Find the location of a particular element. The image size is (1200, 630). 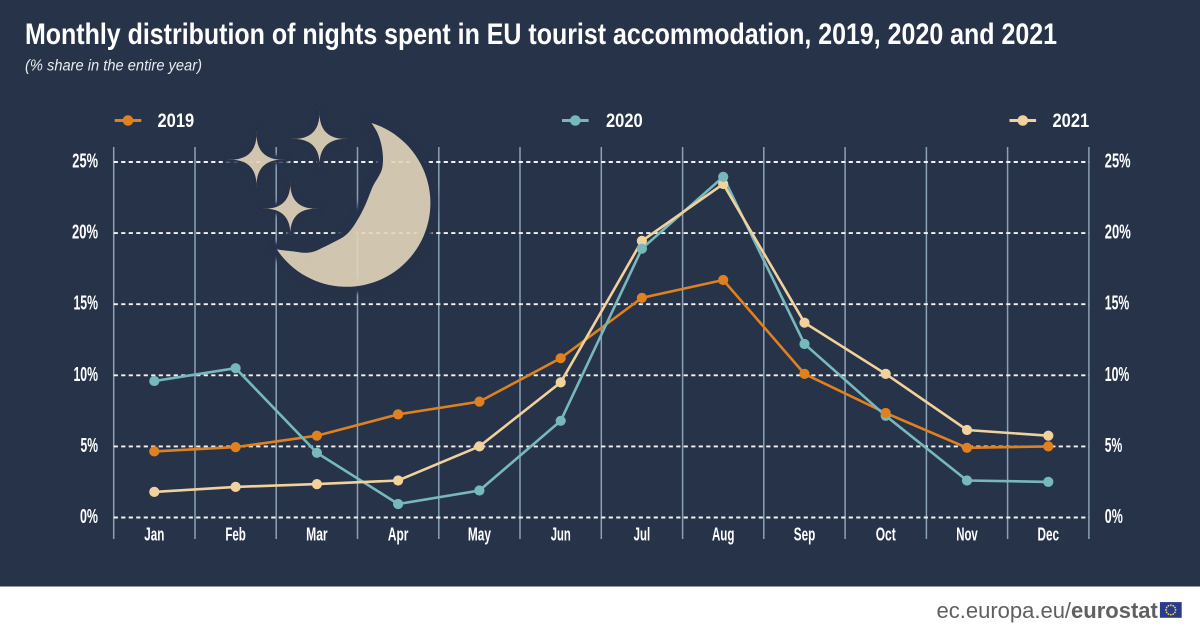

svg-text: Feb is located at coordinates (235, 534).